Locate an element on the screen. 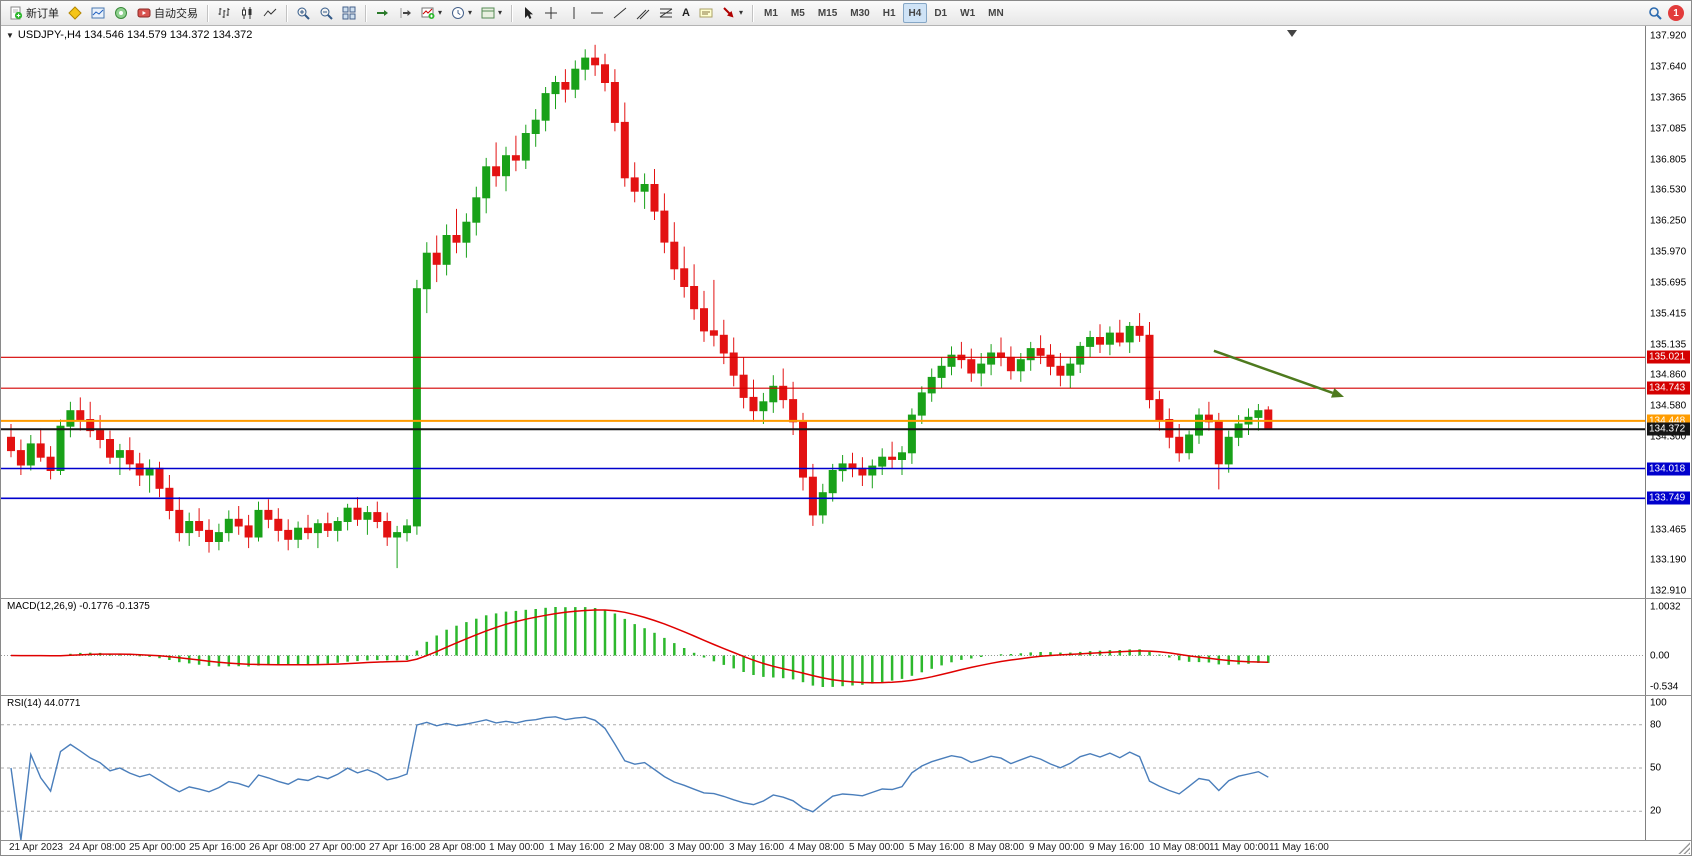 The height and width of the screenshot is (856, 1692). rsi-axis-label: 20 is located at coordinates (1656, 811).